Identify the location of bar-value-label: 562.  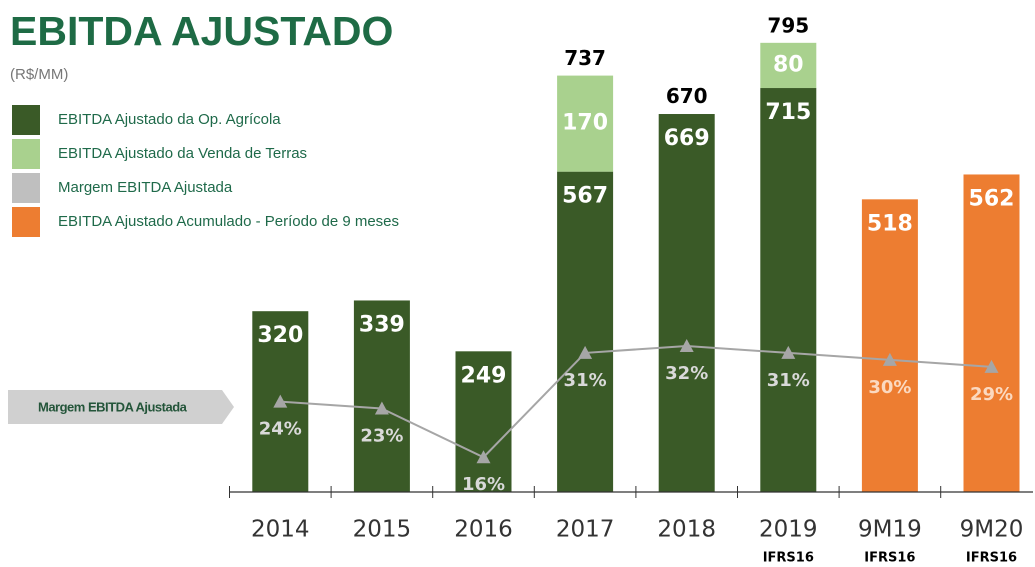
(992, 198).